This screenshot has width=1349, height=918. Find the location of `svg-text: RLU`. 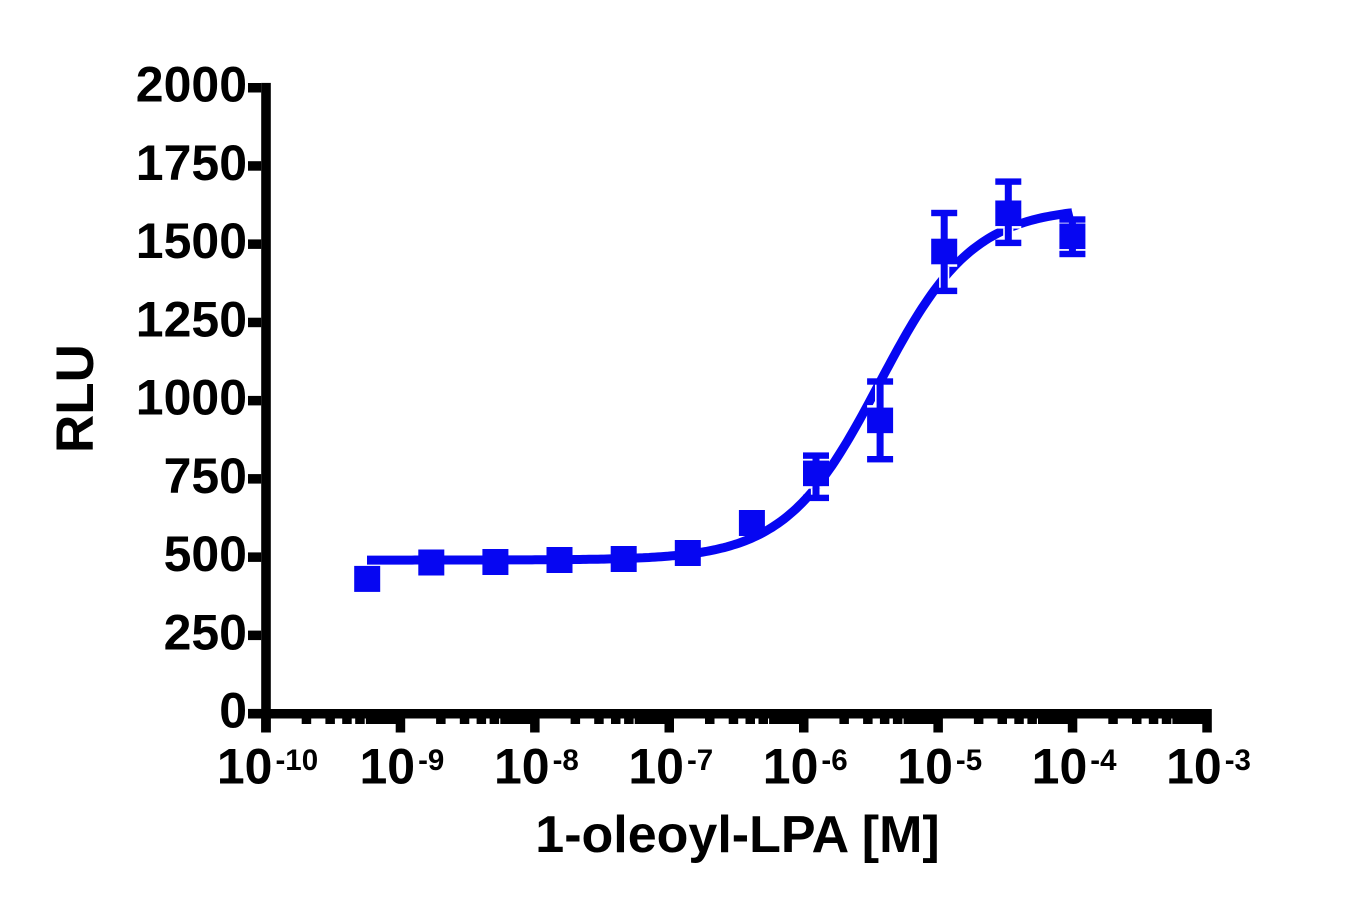

svg-text: RLU is located at coordinates (75, 398).